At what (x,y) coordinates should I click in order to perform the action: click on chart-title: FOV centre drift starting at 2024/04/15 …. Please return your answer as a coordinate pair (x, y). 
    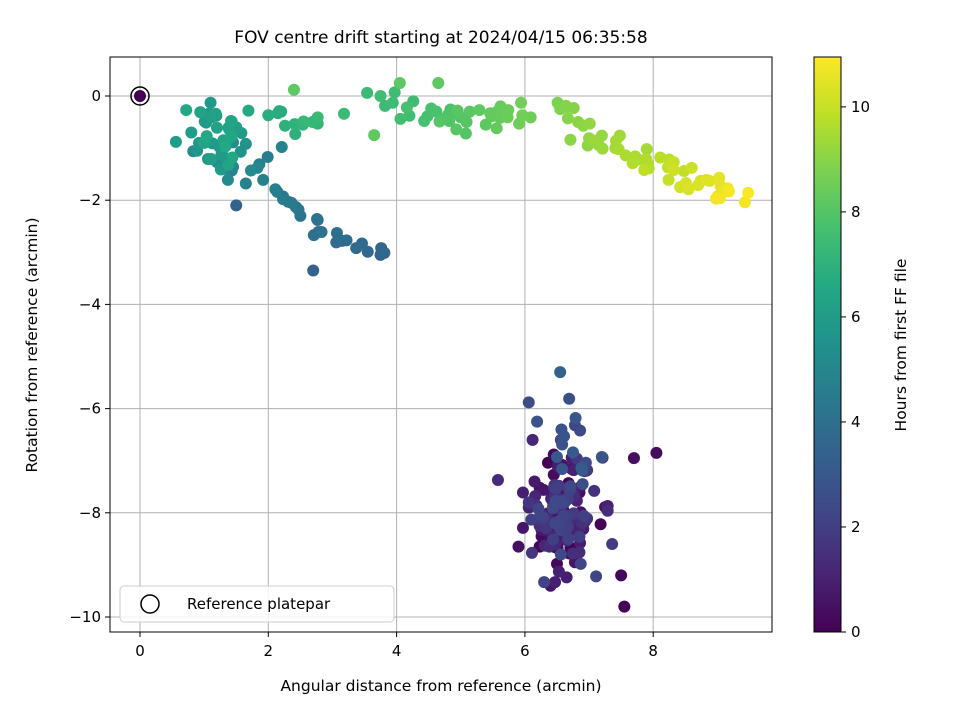
    Looking at the image, I should click on (440, 38).